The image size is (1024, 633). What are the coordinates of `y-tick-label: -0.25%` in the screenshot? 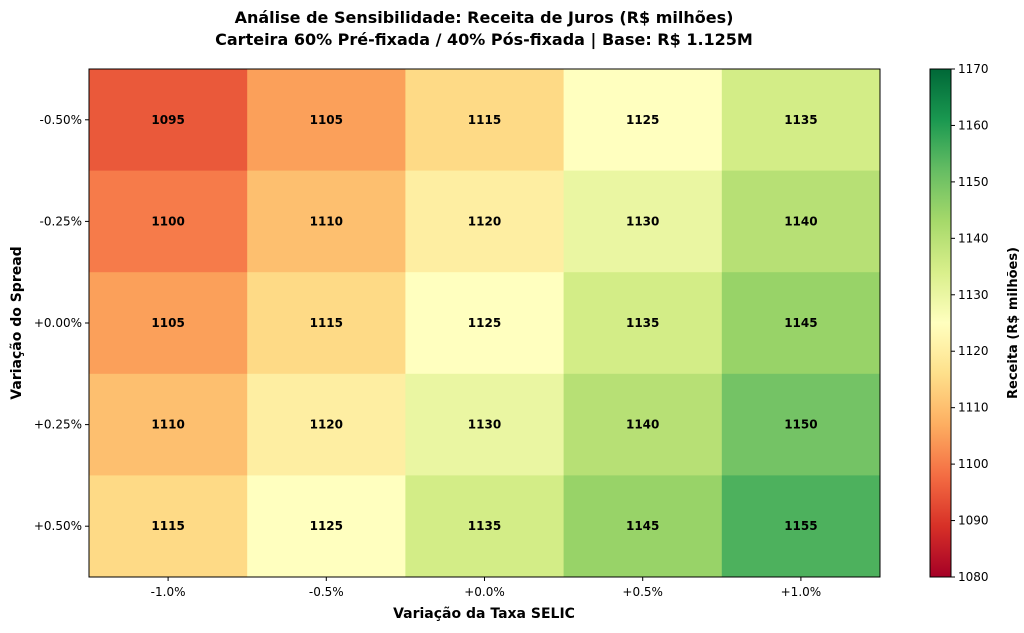 It's located at (61, 221).